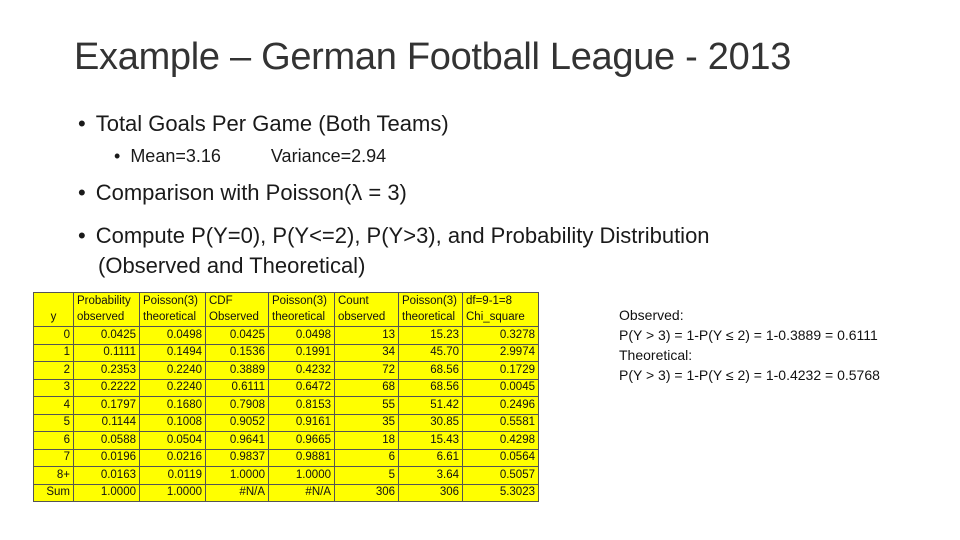  Describe the element at coordinates (53, 352) in the screenshot. I see `table-cell: 1` at that location.